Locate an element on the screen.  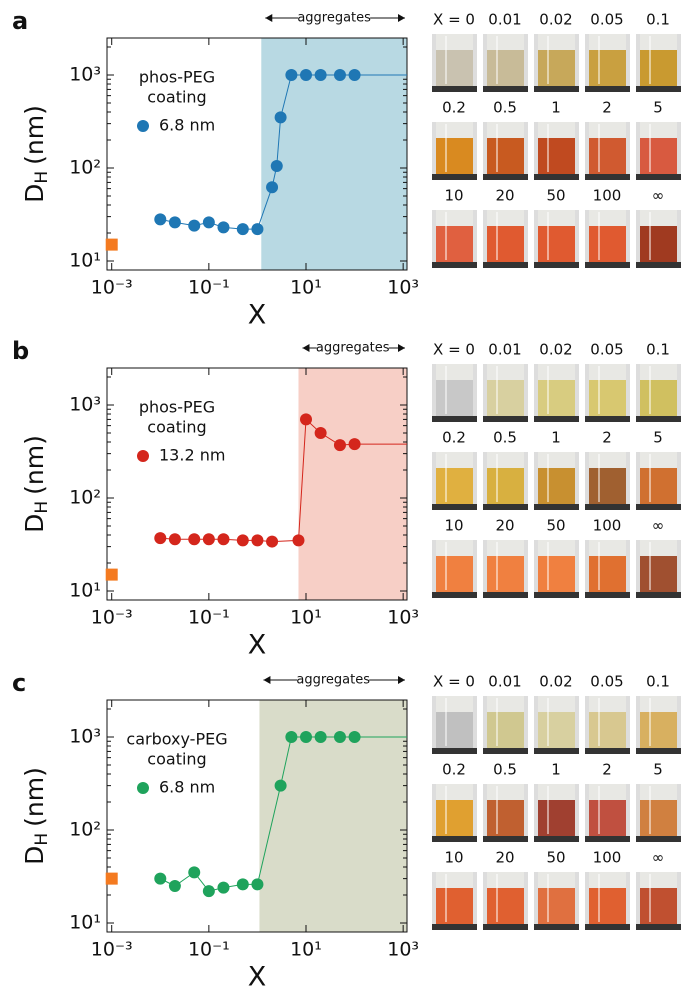
photo-label: 1 is located at coordinates (556, 770).